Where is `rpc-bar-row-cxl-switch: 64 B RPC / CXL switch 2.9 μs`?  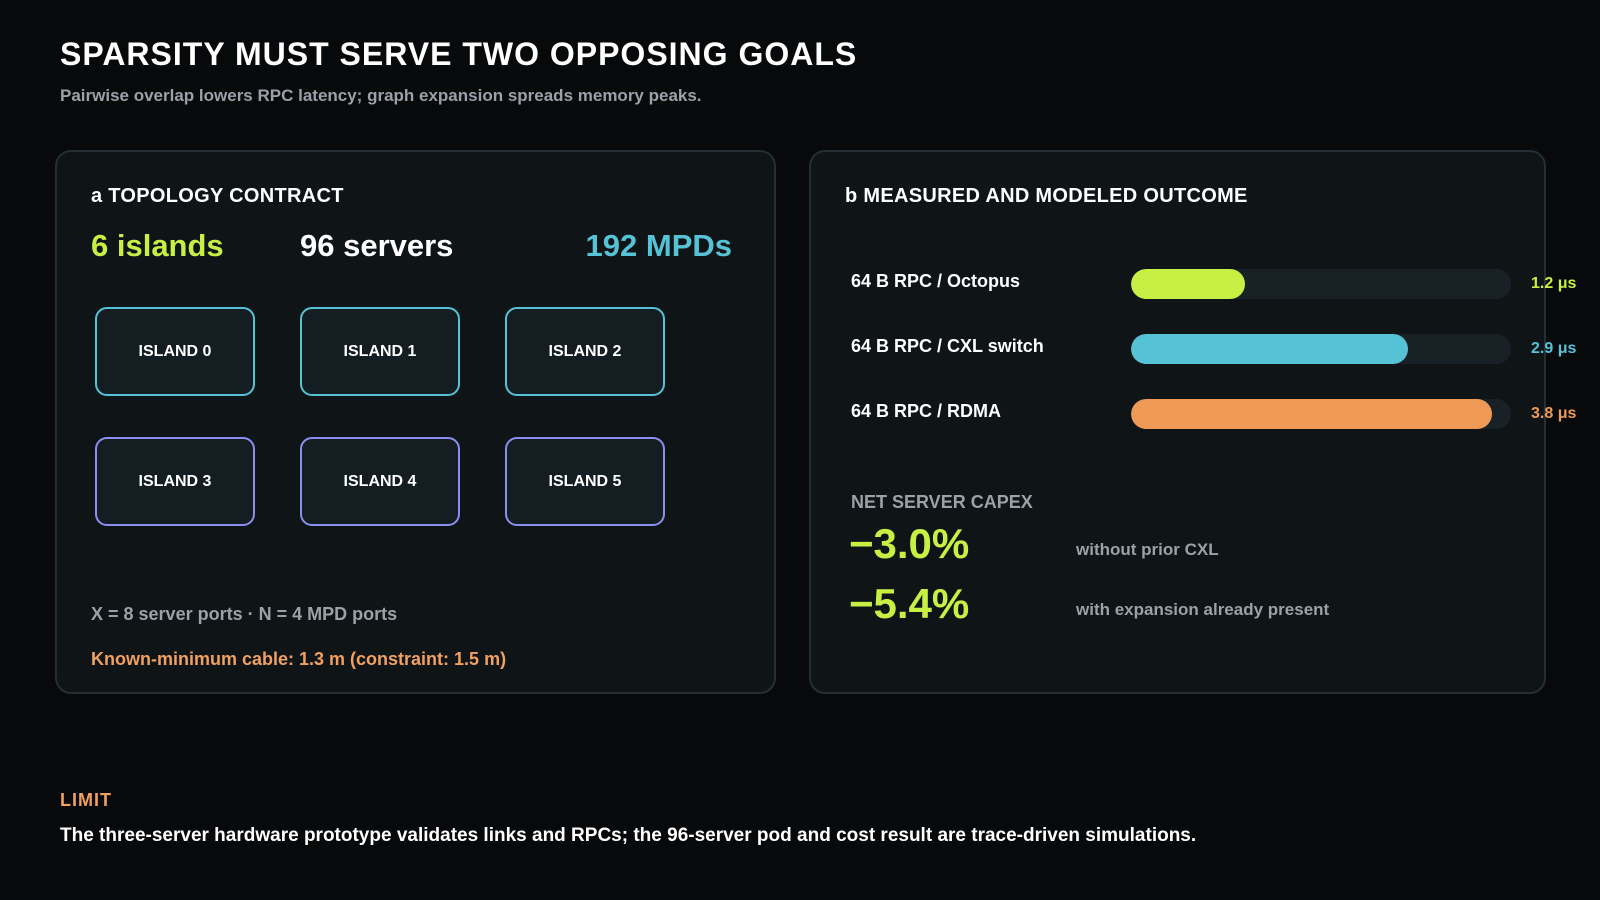
rpc-bar-row-cxl-switch: 64 B RPC / CXL switch 2.9 μs is located at coordinates (1193, 349).